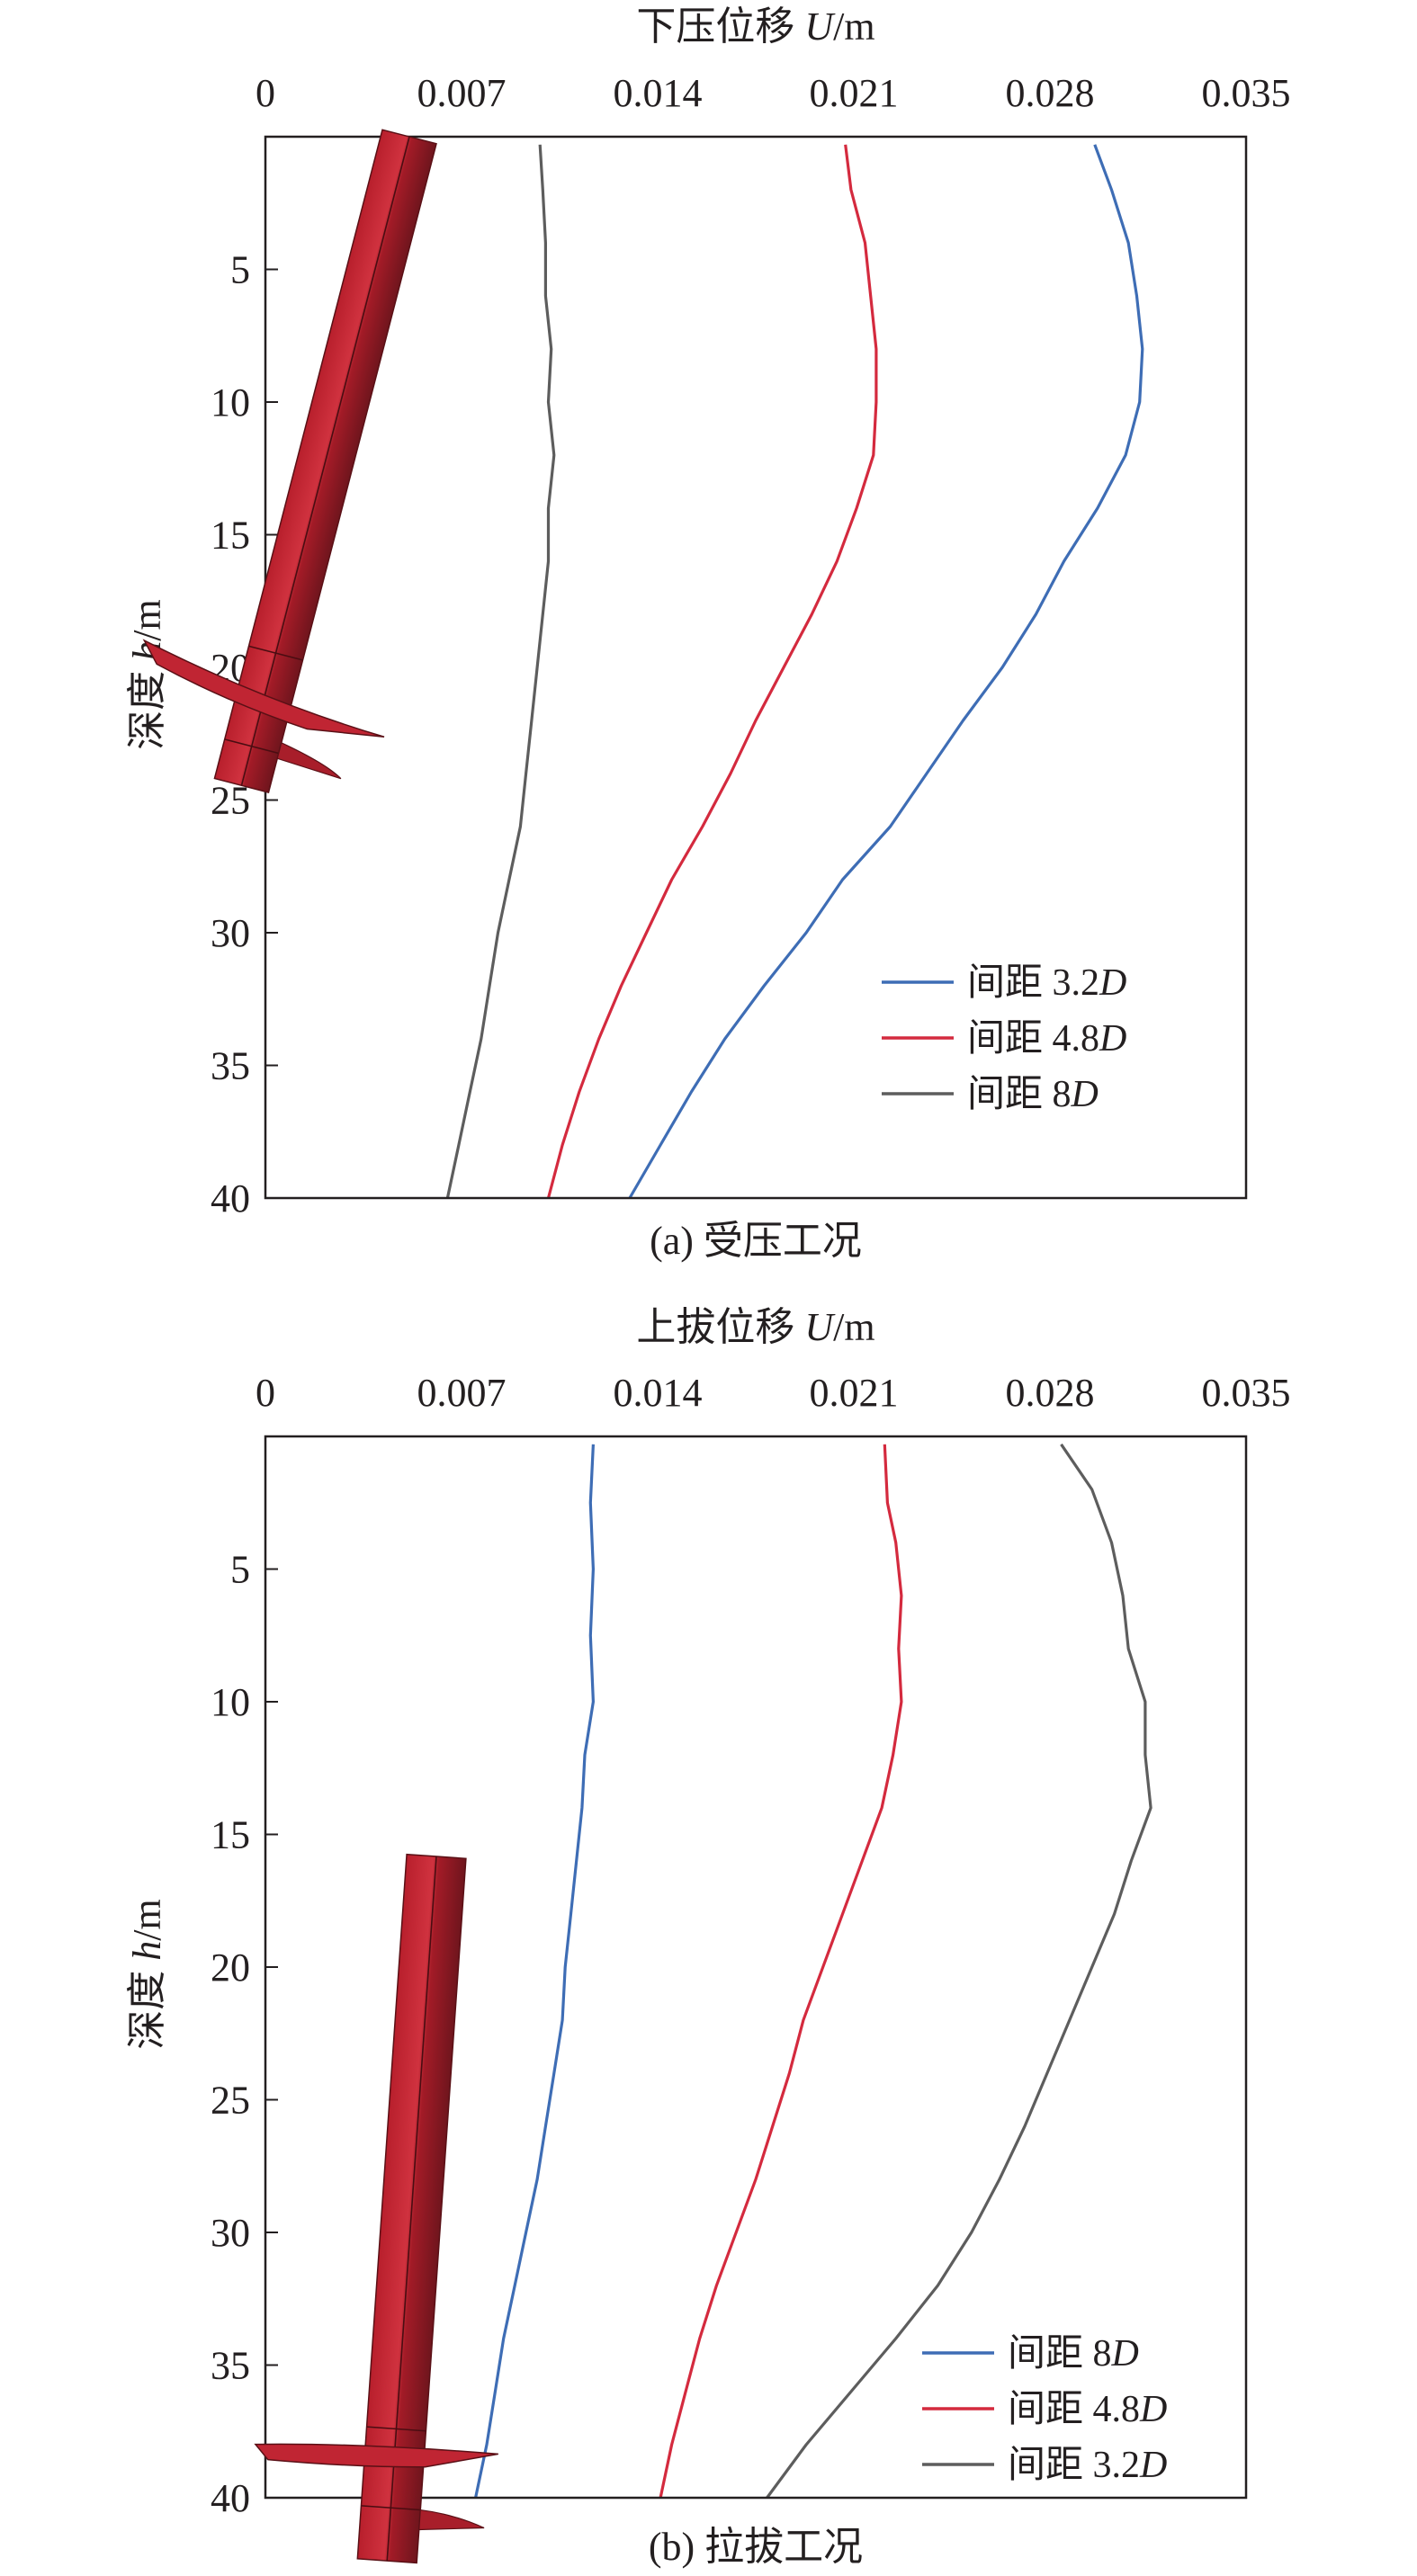 This screenshot has height=2576, width=1417. Describe the element at coordinates (773, 1393) in the screenshot. I see `panel-b-x-ticks: 0 0.007 0.014 0.021 0.028 0.035` at that location.